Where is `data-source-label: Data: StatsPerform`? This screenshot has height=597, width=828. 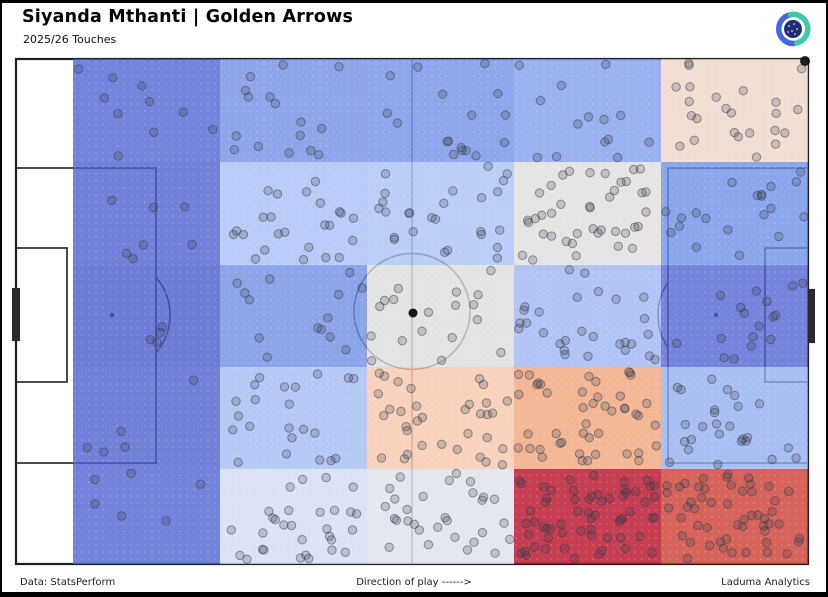
data-source-label: Data: StatsPerform is located at coordinates (68, 582).